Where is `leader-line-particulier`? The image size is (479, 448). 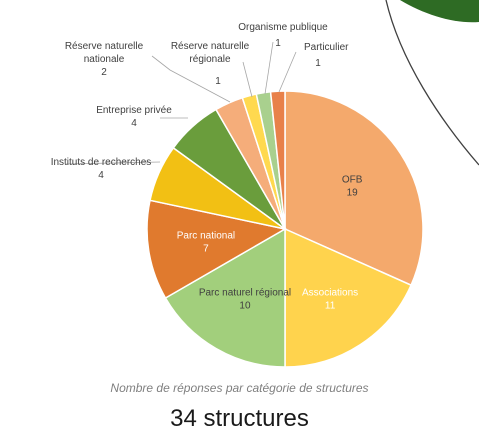
leader-line-particulier is located at coordinates (287, 72).